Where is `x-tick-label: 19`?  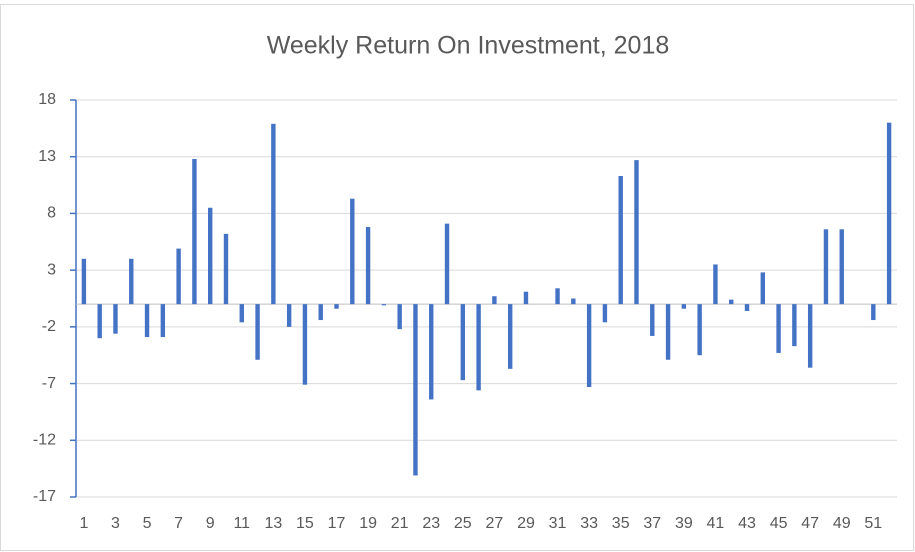 x-tick-label: 19 is located at coordinates (368, 523).